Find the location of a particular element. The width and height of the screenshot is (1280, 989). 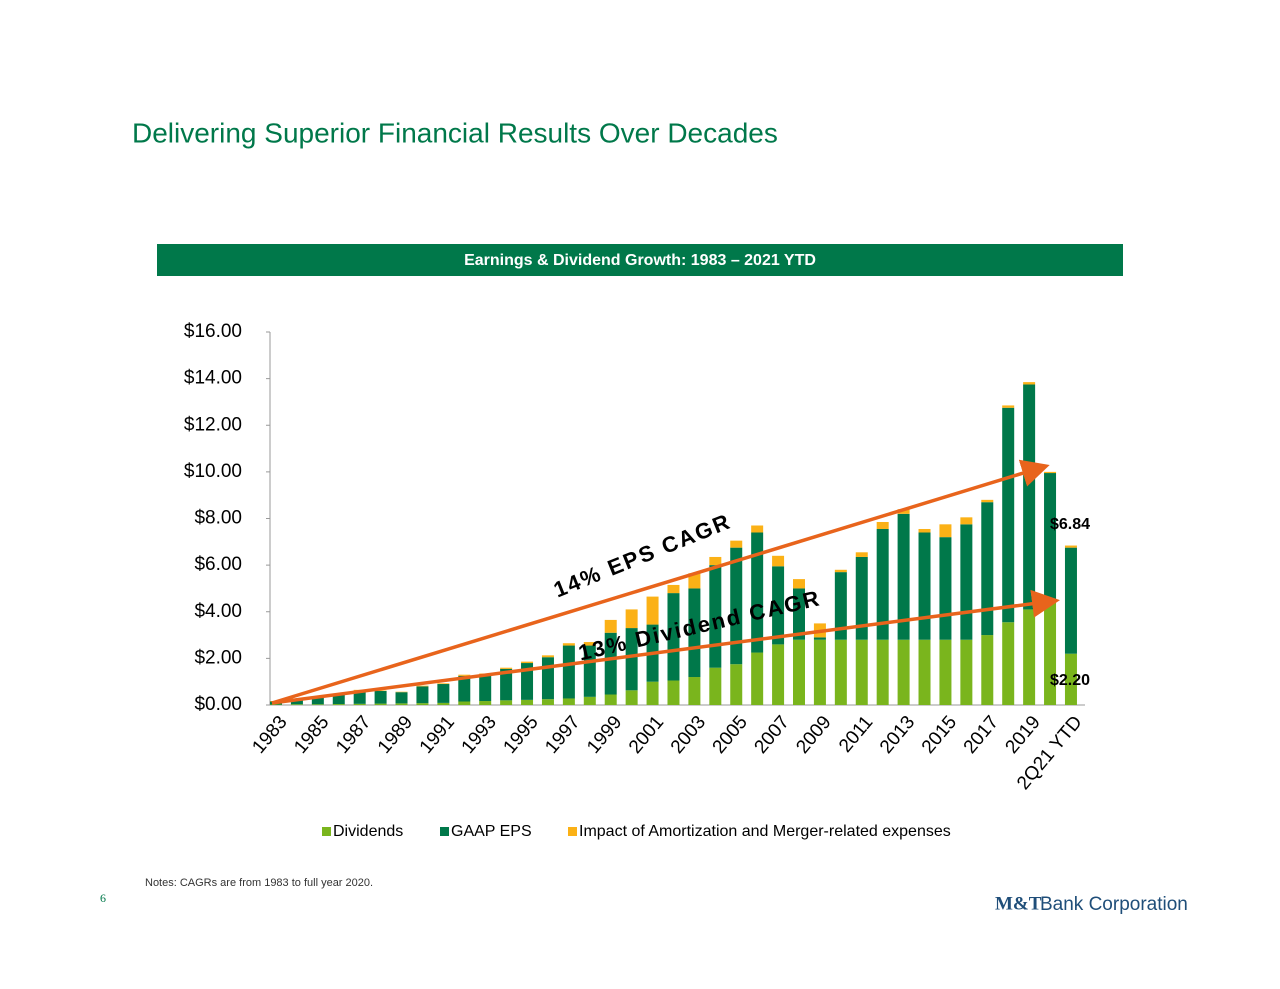

x-tick-label: 2001 is located at coordinates (646, 735).